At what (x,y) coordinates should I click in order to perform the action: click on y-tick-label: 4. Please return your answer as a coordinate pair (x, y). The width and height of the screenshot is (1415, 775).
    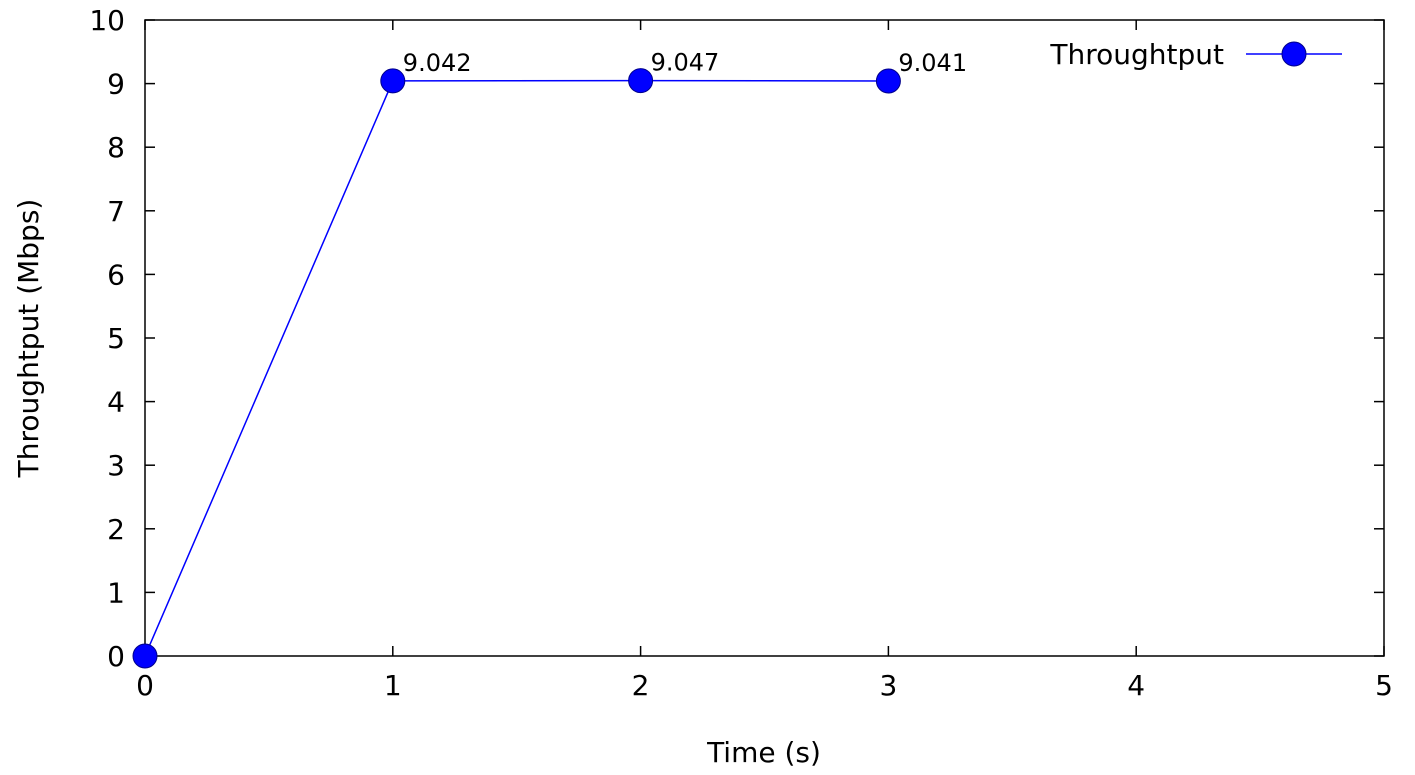
    Looking at the image, I should click on (116, 402).